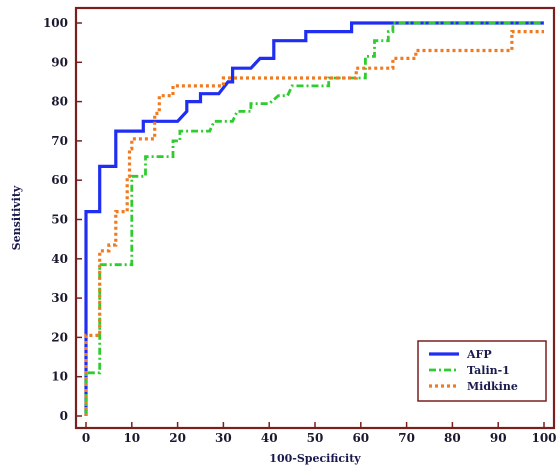 The height and width of the screenshot is (468, 557). I want to click on y-tick-label: 80, so click(59, 102).